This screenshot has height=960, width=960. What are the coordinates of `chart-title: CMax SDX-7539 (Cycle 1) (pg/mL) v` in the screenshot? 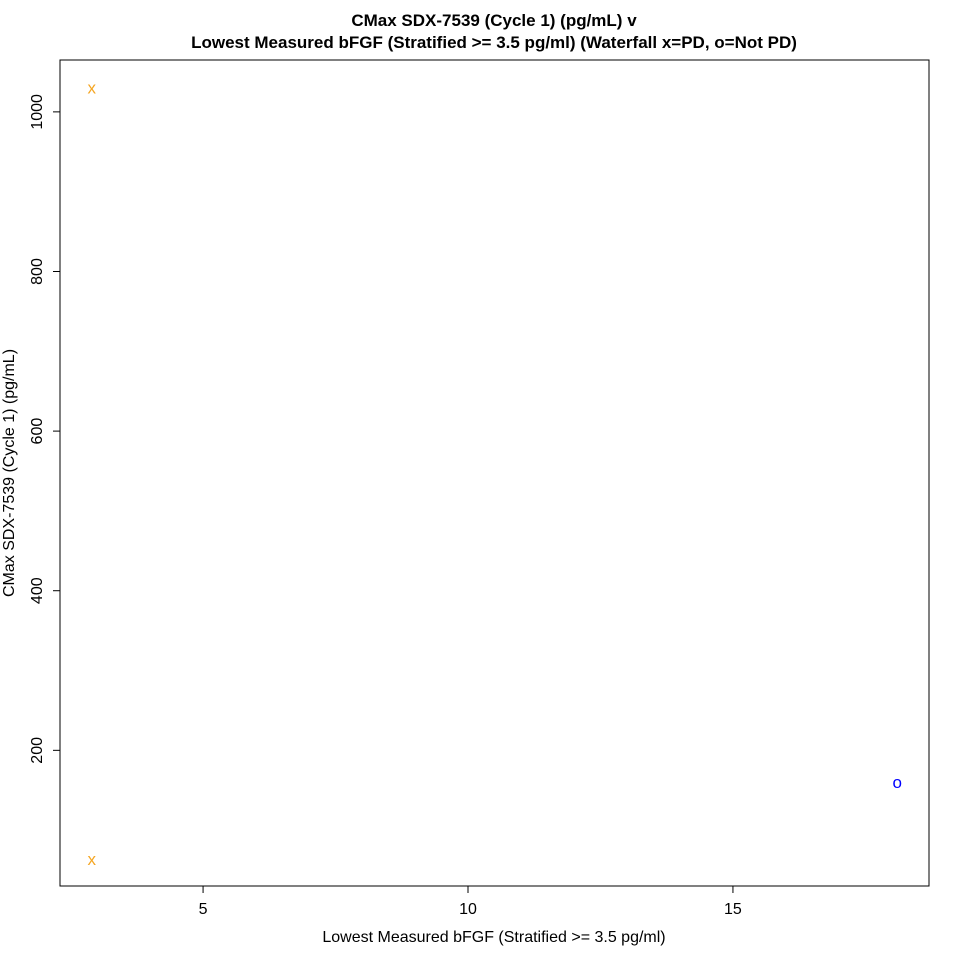 It's located at (494, 20).